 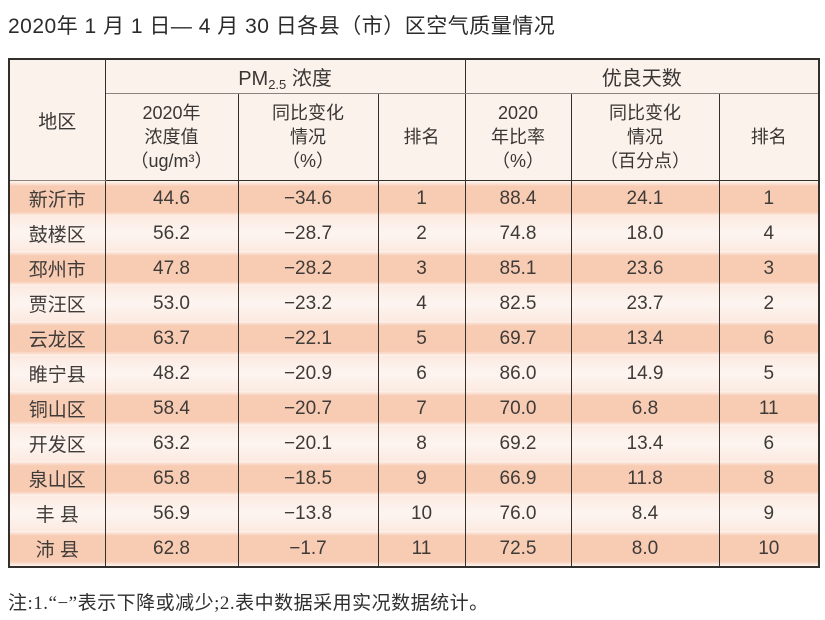 I want to click on good-change-cell: 14.9, so click(x=645, y=373).